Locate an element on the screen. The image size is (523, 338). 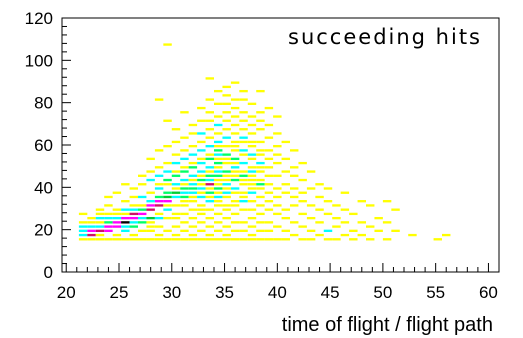
y-tick-label: 40 is located at coordinates (43, 187).